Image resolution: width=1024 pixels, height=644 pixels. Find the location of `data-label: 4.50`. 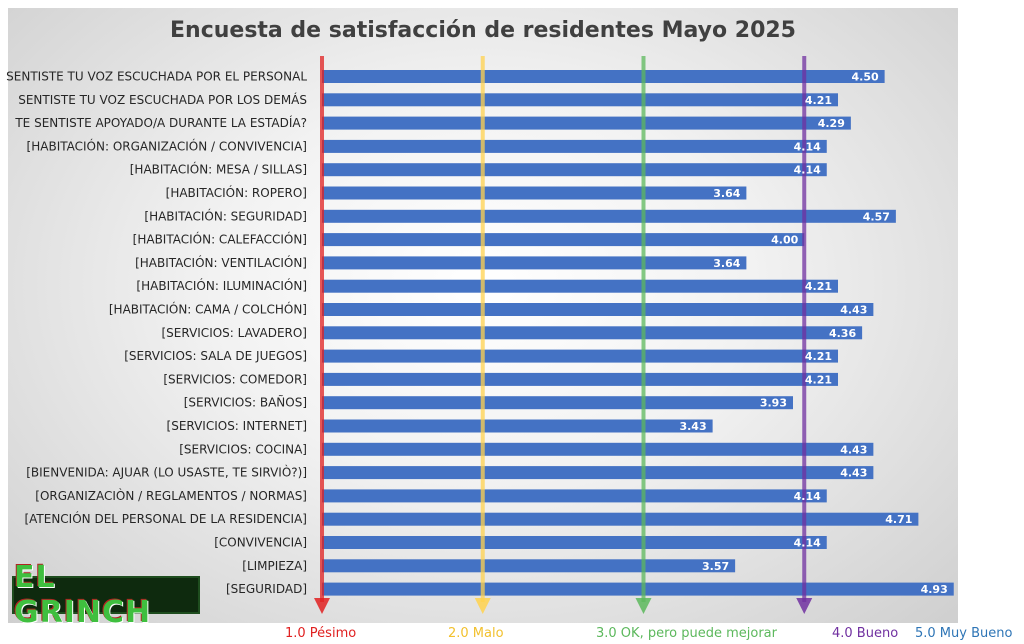

data-label: 4.50 is located at coordinates (864, 77).